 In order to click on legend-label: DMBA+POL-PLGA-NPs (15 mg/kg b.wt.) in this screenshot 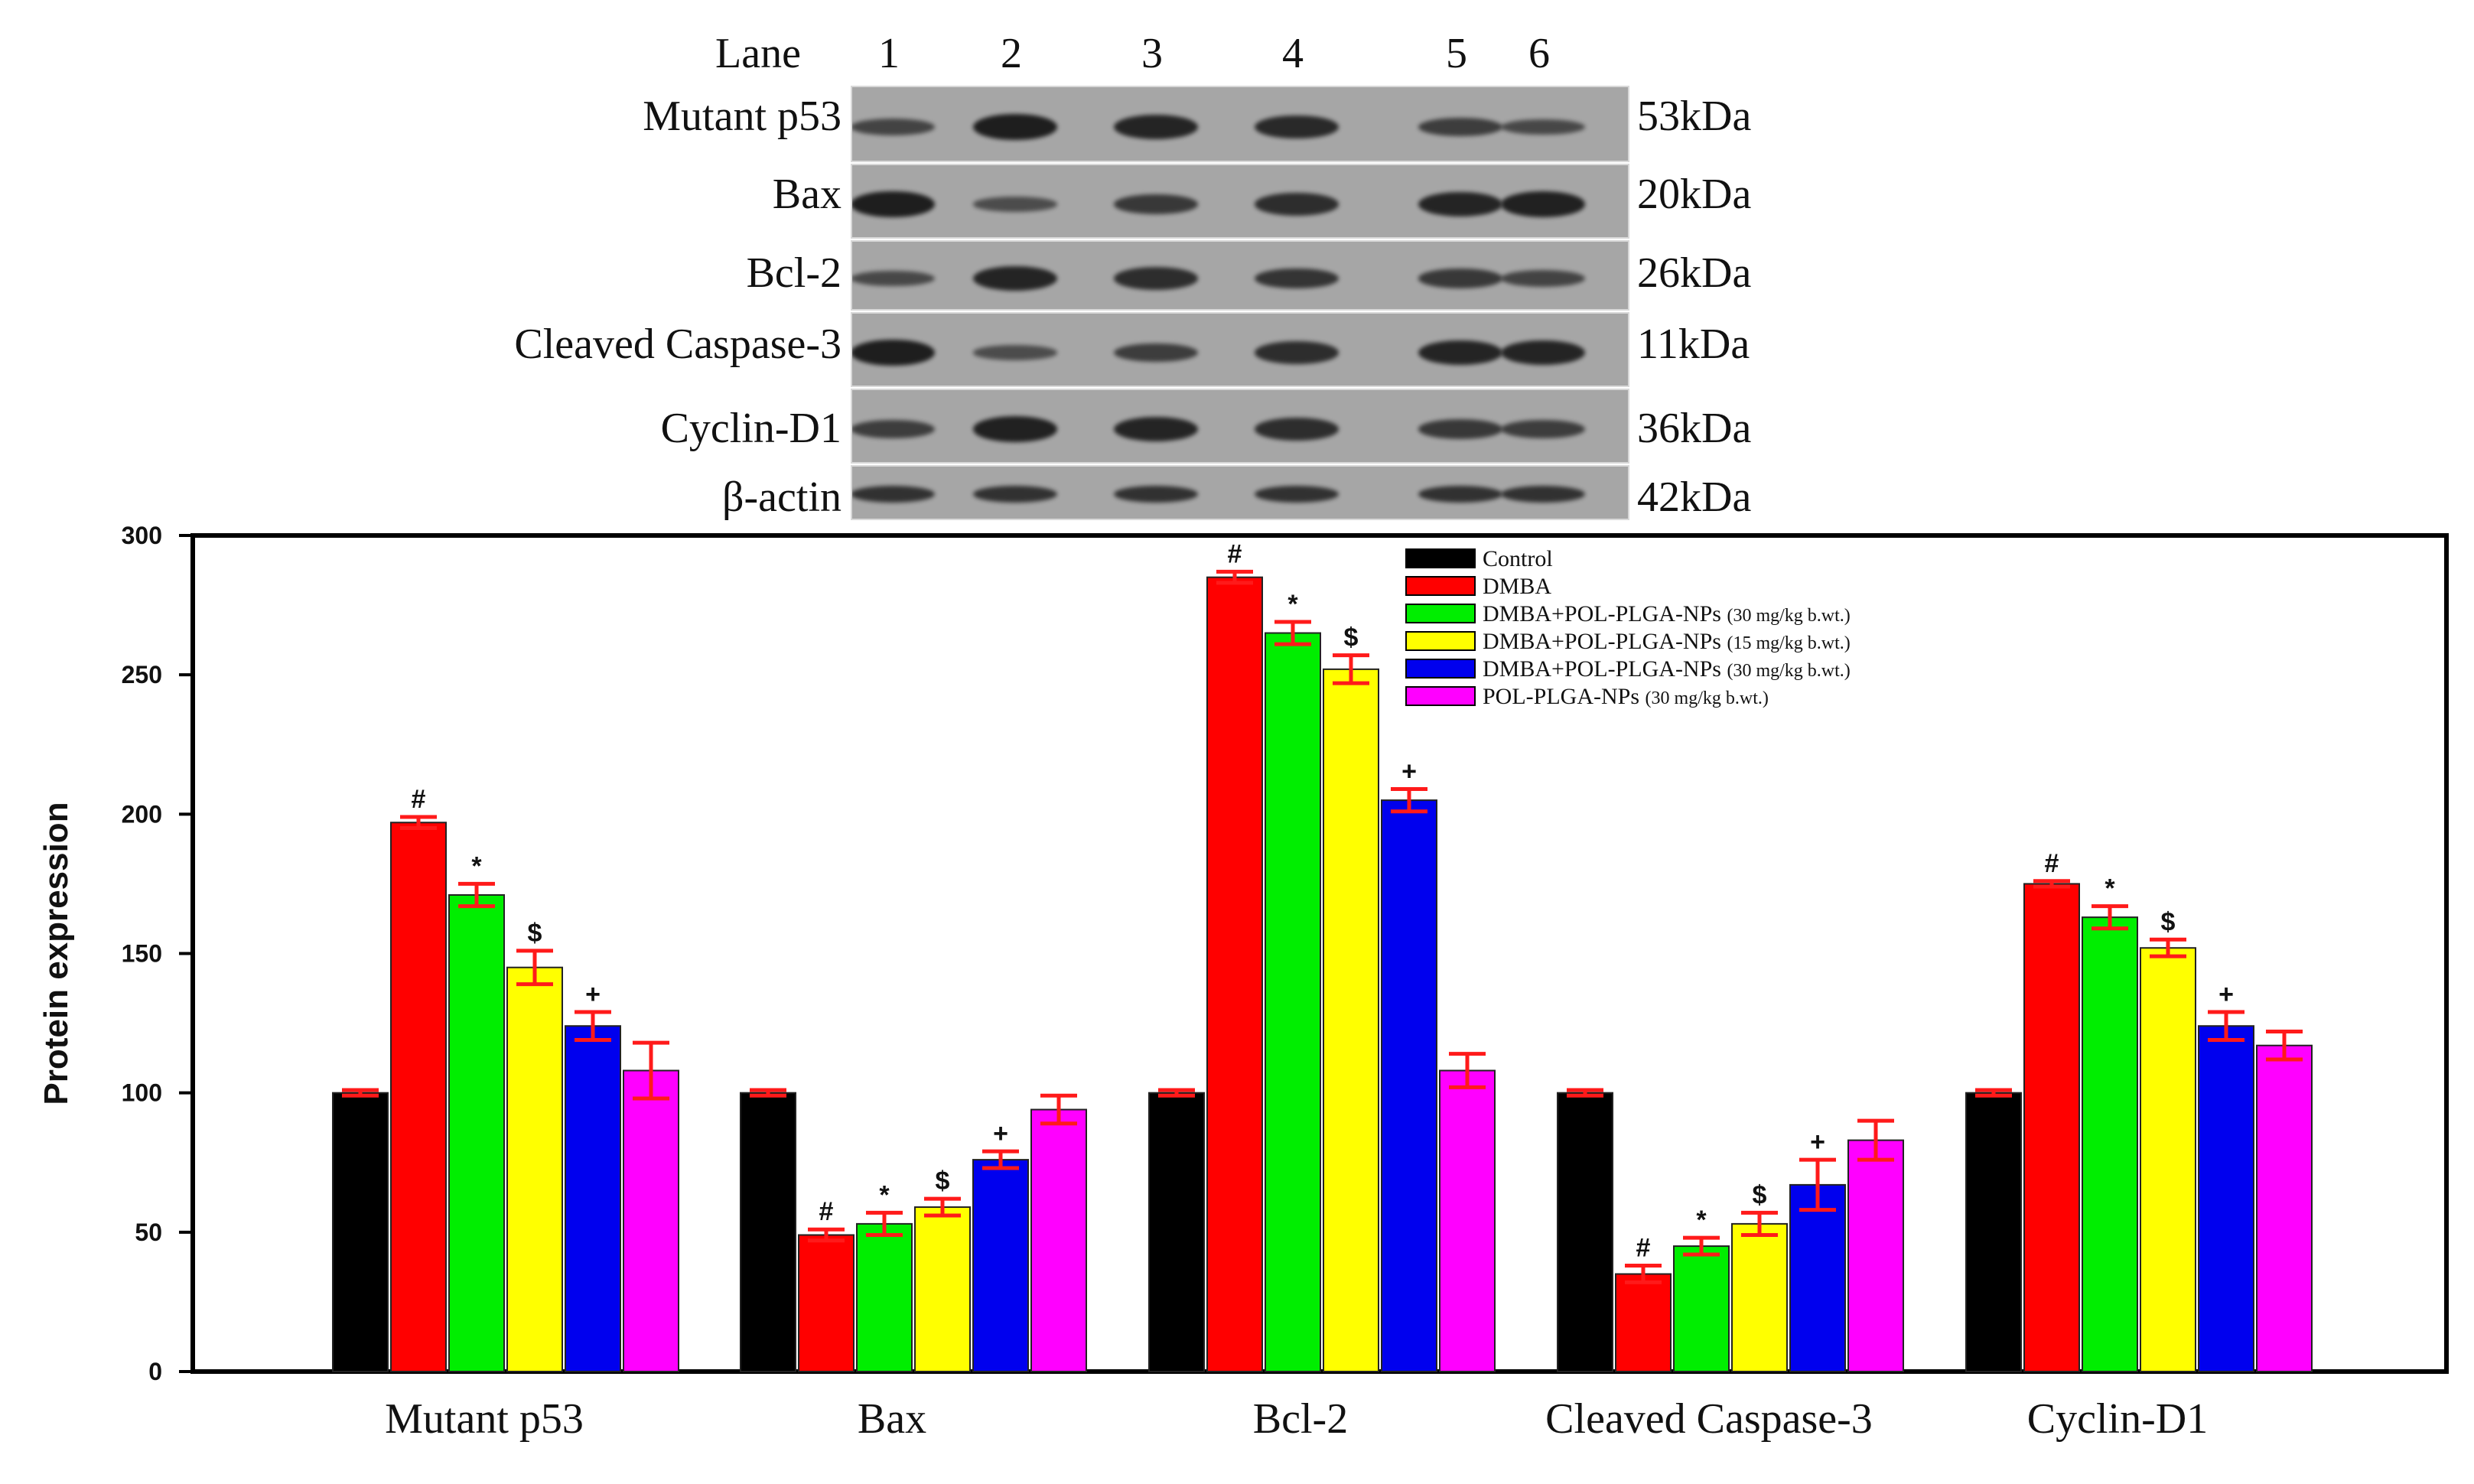, I will do `click(1667, 641)`.